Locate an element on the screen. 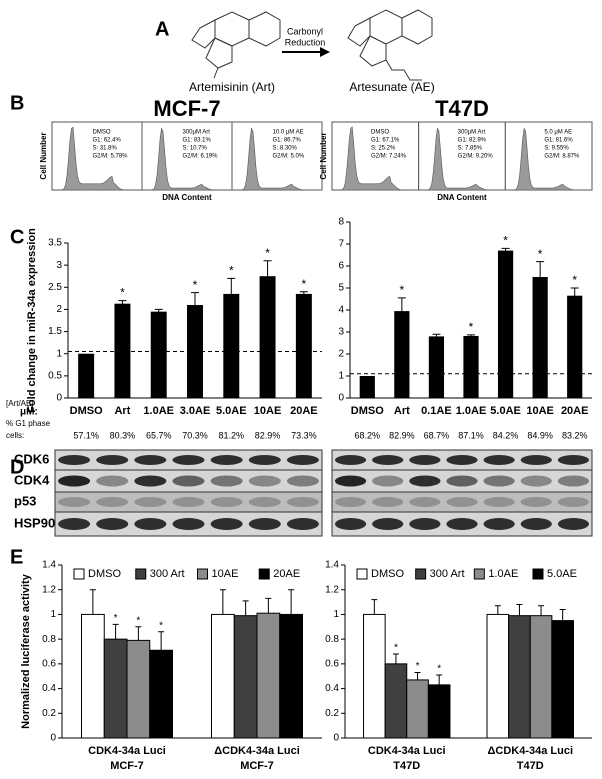 This screenshot has height=779, width=602. legend-label: 300 Art is located at coordinates (447, 574).